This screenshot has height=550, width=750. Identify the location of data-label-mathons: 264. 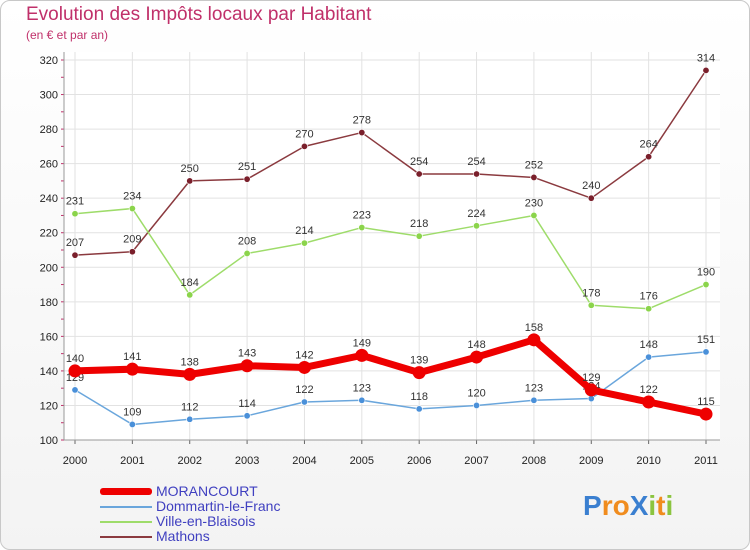
(648, 145).